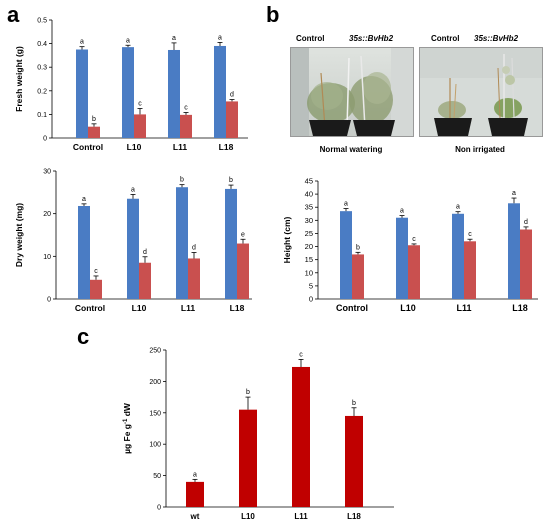 The image size is (550, 527). What do you see at coordinates (42, 68) in the screenshot?
I see `y-tick-label: 0.3` at bounding box center [42, 68].